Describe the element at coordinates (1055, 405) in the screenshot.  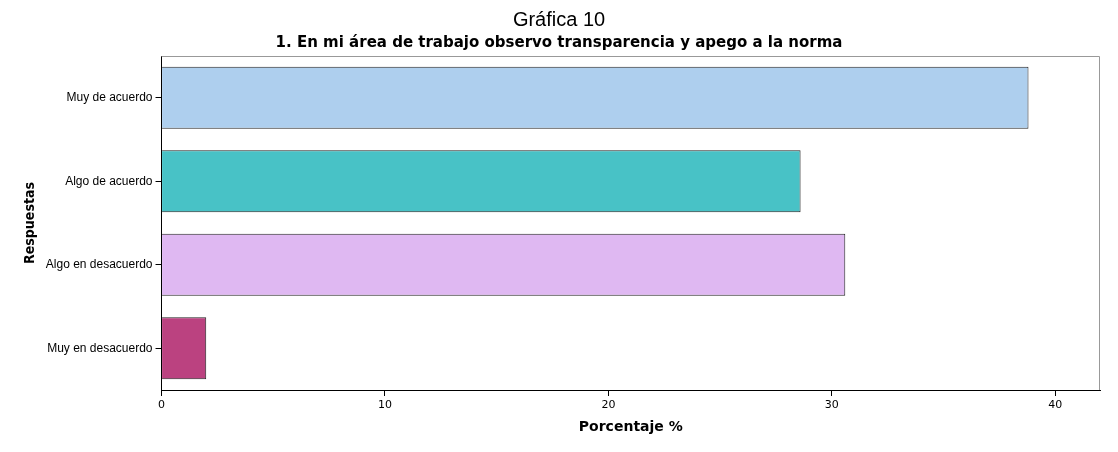
I see `x-tick-label: 40` at that location.